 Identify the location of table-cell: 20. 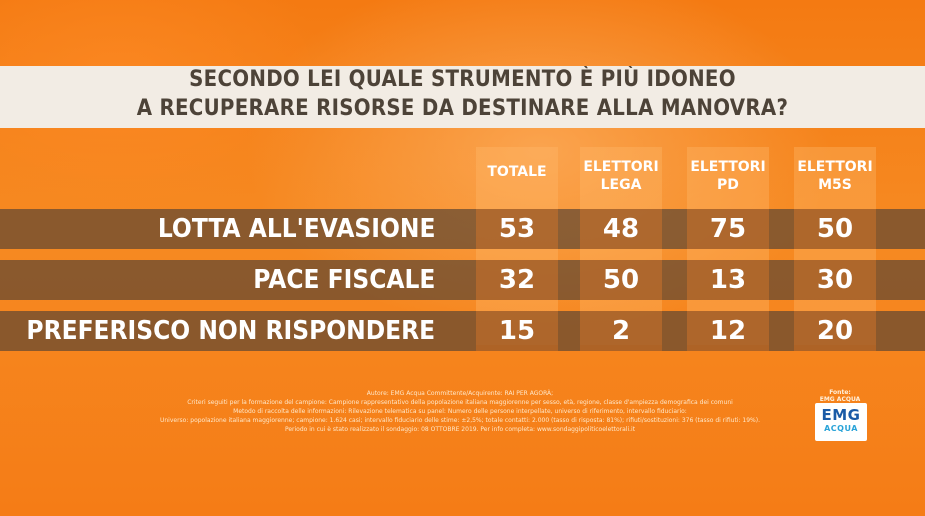
(835, 331).